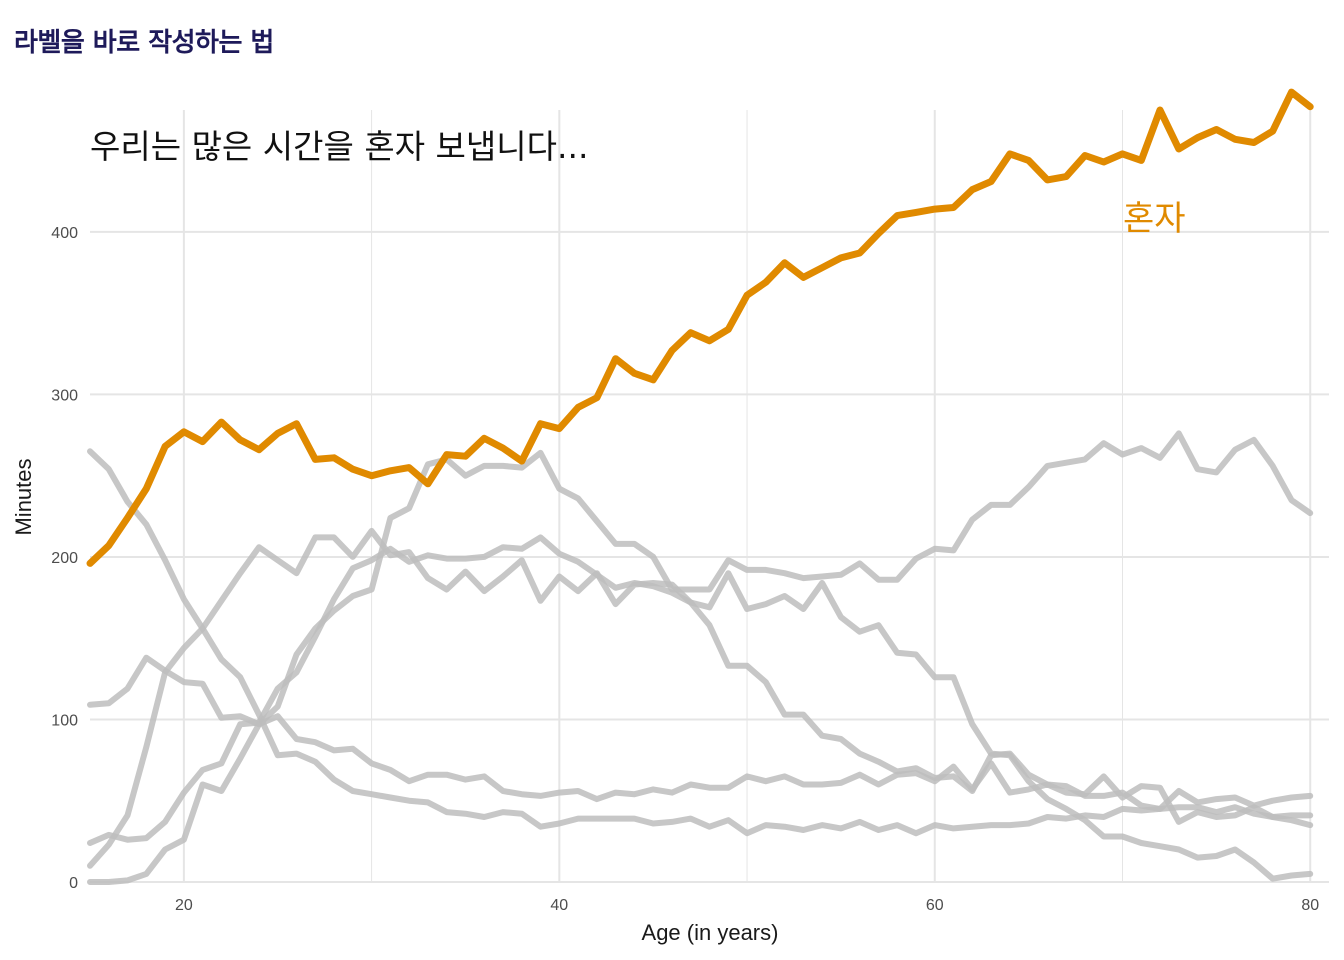  Describe the element at coordinates (710, 932) in the screenshot. I see `x-axis-title: Age (in years)` at that location.